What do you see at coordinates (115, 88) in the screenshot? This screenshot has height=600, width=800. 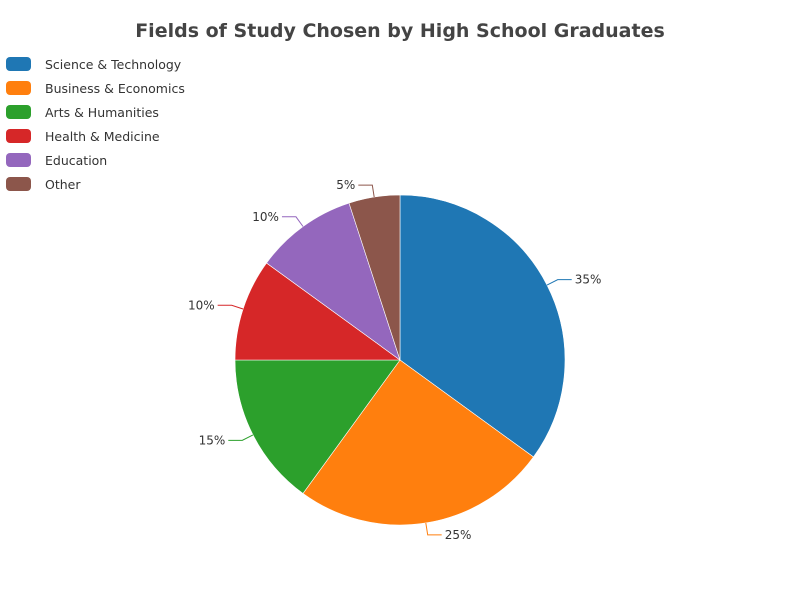 I see `legend-label: Business & Economics` at bounding box center [115, 88].